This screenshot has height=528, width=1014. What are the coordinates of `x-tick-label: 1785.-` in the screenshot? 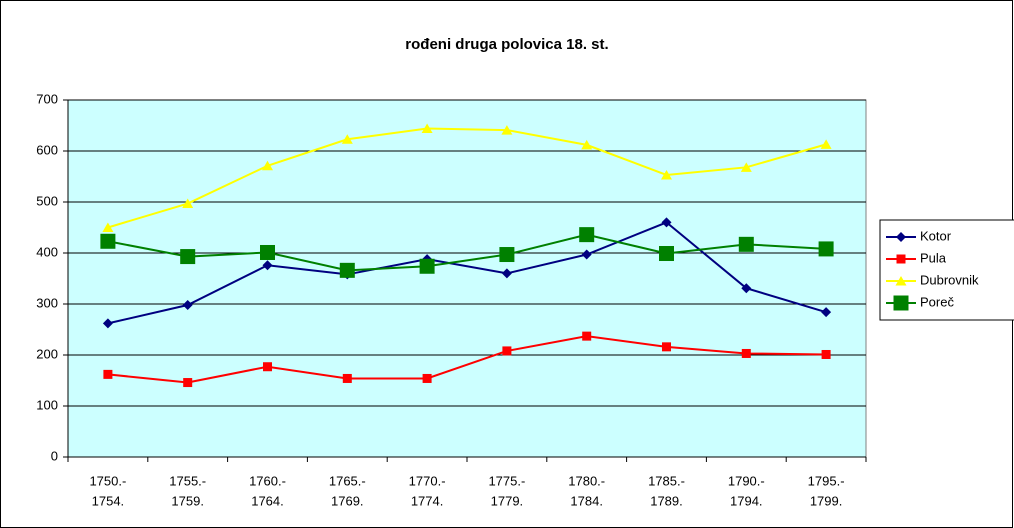 It's located at (666, 480).